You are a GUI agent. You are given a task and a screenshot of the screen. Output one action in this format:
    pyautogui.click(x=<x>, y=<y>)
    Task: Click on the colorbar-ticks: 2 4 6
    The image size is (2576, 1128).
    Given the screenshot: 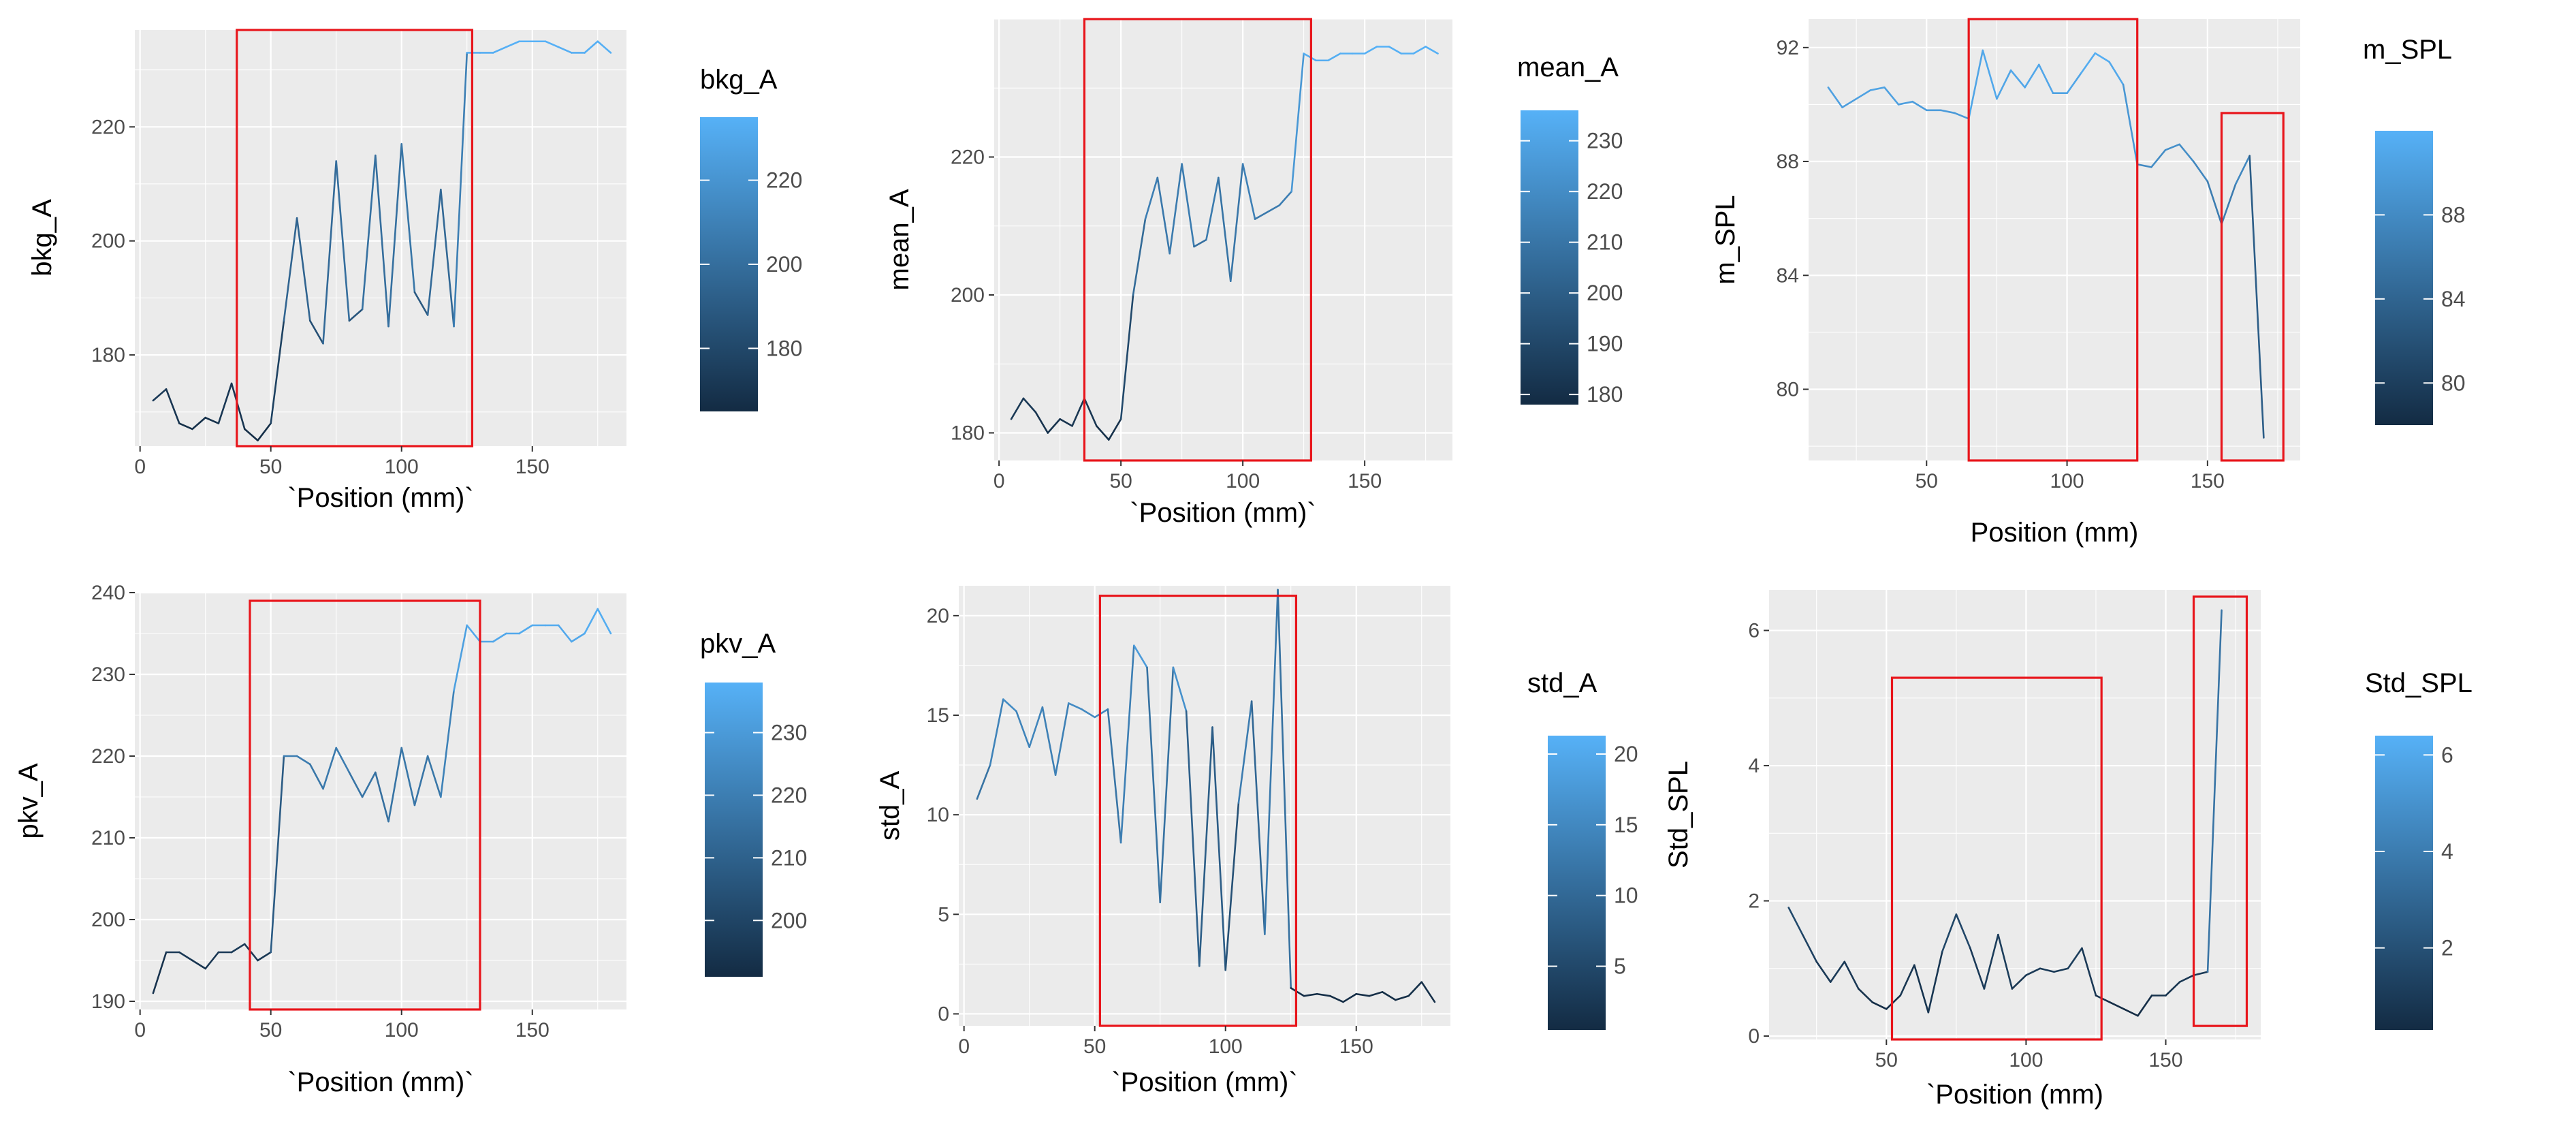 What is the action you would take?
    pyautogui.click(x=2414, y=851)
    